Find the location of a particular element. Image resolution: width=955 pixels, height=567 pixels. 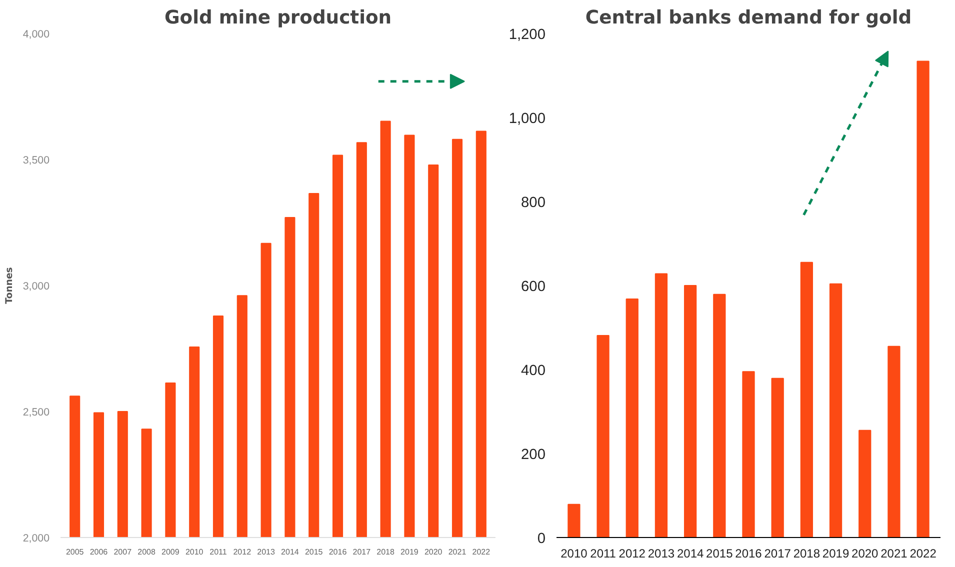

y-tick-label: 400 is located at coordinates (533, 371).